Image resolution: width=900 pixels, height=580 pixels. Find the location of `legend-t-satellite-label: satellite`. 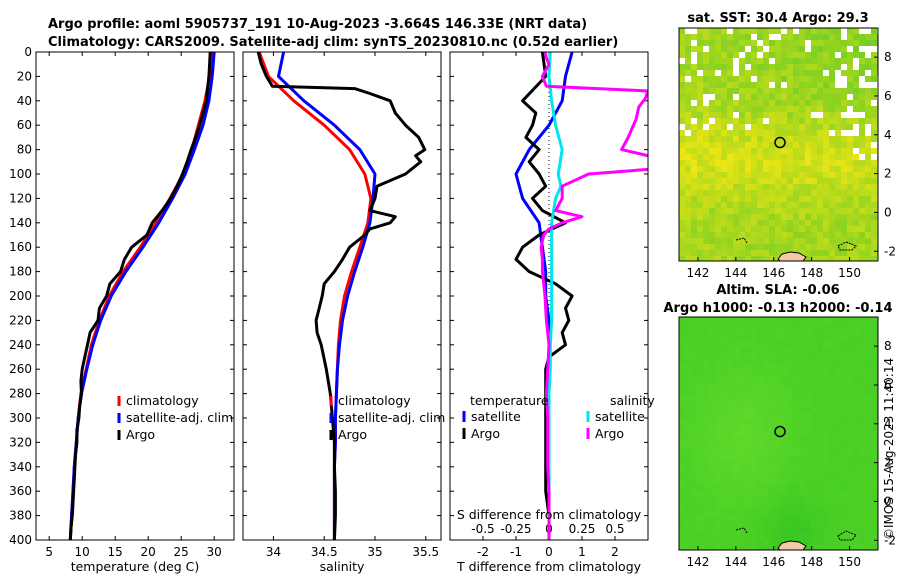

legend-t-satellite-label: satellite is located at coordinates (496, 416).